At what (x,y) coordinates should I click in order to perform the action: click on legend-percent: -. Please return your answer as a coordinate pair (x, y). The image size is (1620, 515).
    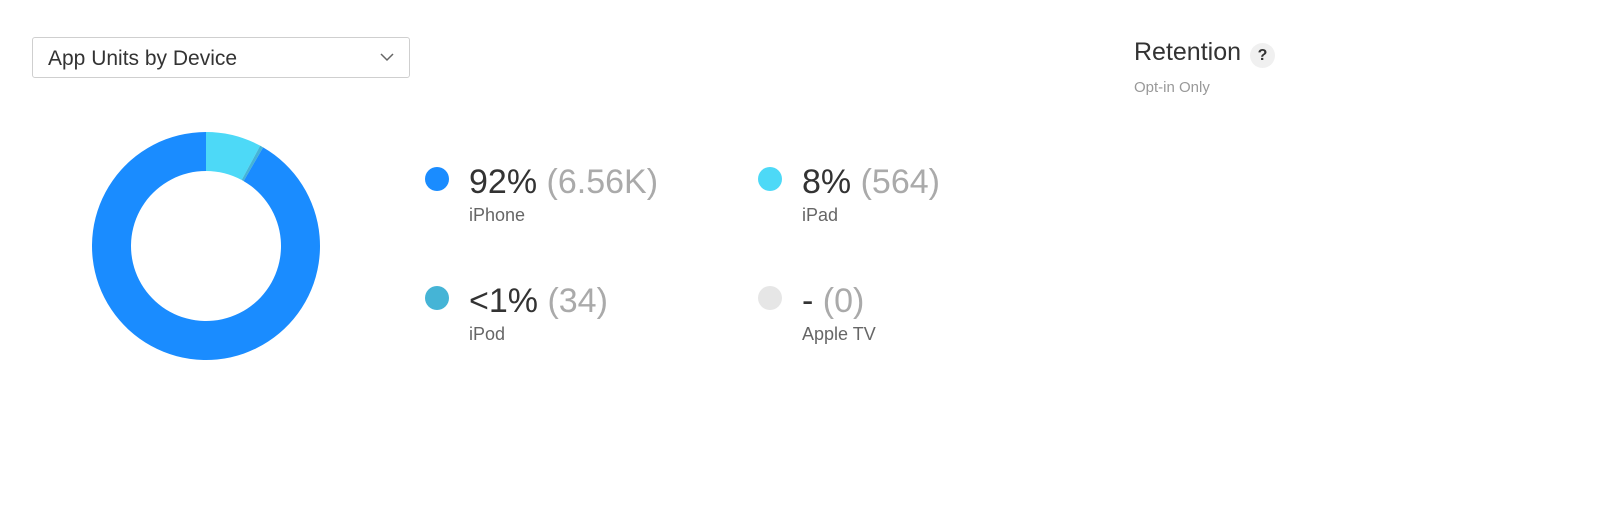
    Looking at the image, I should click on (808, 301).